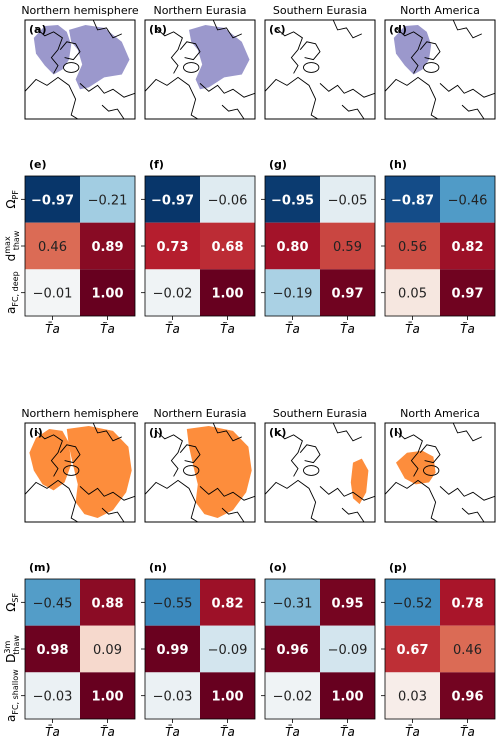 The width and height of the screenshot is (500, 752). I want to click on cell-value: −0.52, so click(413, 603).